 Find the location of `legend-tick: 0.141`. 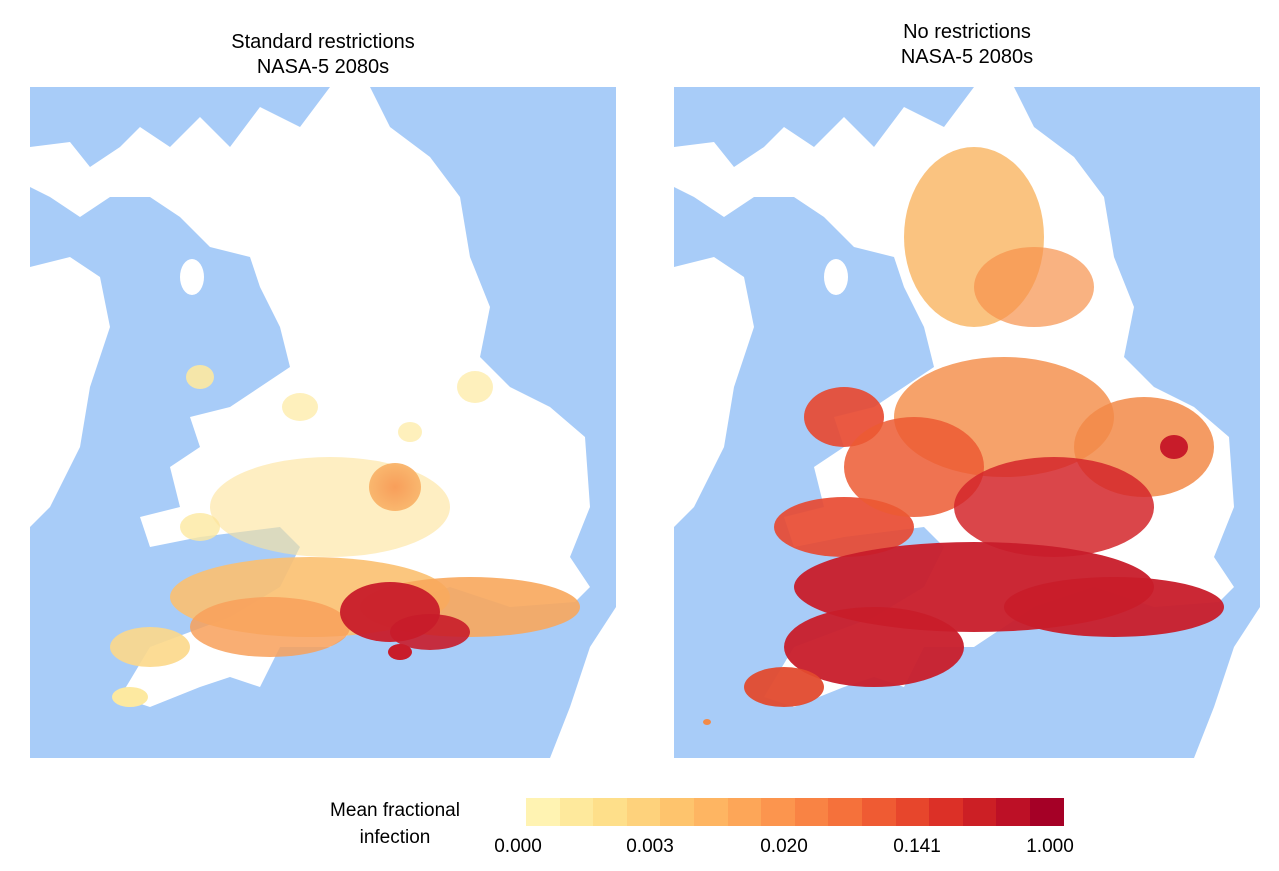

legend-tick: 0.141 is located at coordinates (917, 846).